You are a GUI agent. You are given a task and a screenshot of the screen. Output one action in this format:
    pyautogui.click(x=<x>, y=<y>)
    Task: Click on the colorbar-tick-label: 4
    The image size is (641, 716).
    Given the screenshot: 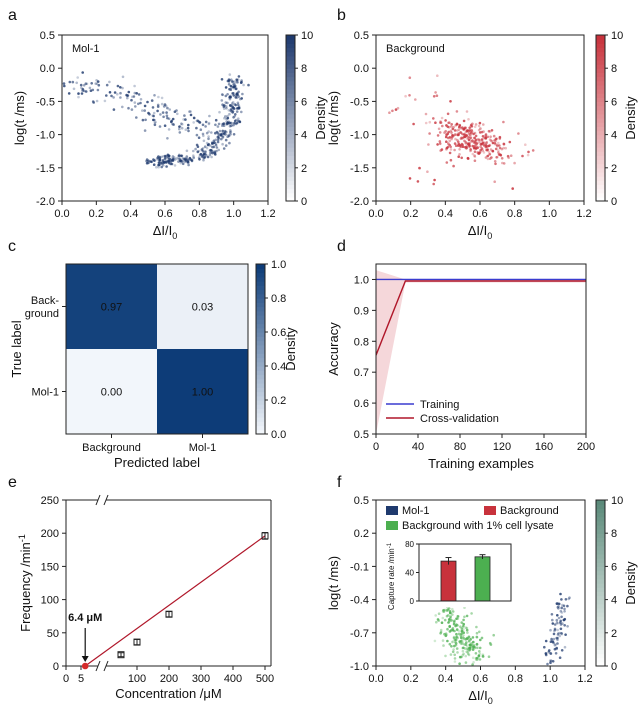 What is the action you would take?
    pyautogui.click(x=614, y=136)
    